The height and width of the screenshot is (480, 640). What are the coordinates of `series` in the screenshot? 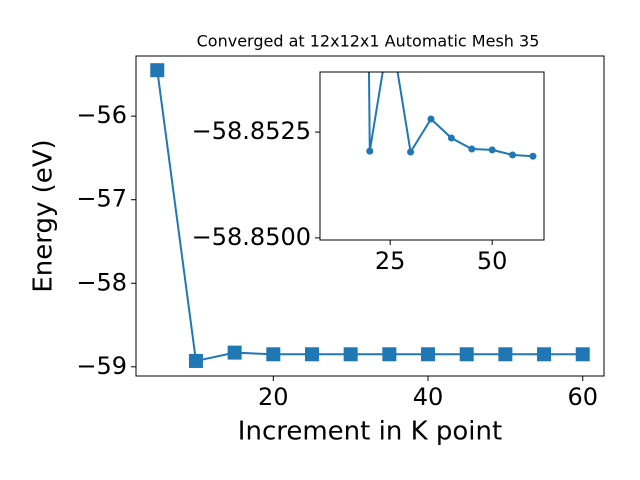 It's located at (451, 91).